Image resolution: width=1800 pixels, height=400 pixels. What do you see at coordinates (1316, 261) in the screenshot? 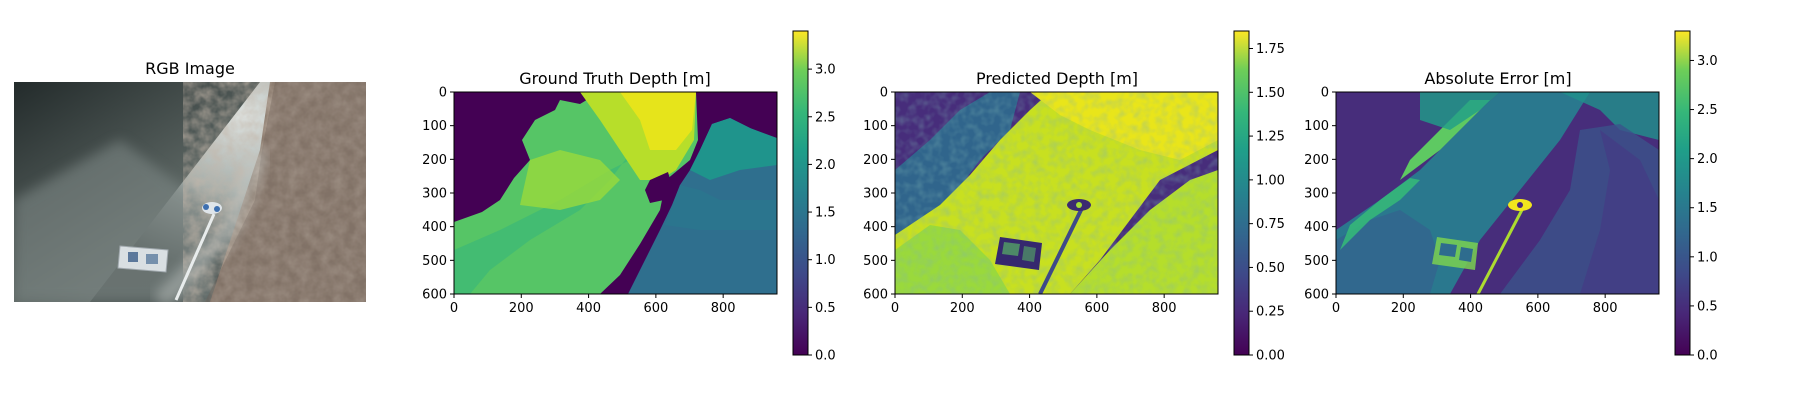
I see `error-y-tick-label: 500` at bounding box center [1316, 261].